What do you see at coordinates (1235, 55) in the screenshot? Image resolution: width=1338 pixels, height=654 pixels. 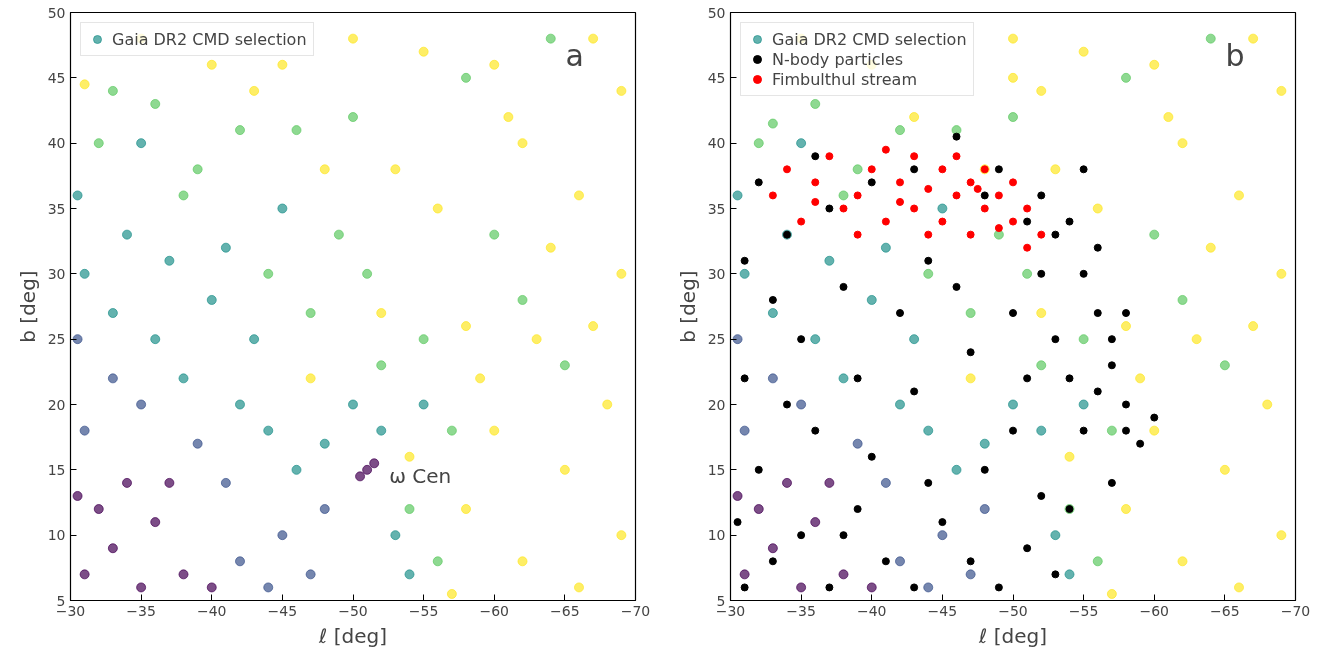 I see `annotation: b` at bounding box center [1235, 55].